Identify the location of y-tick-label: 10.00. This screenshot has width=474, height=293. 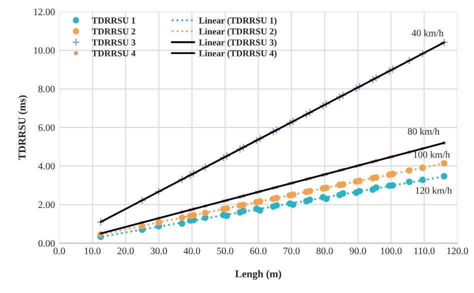
(44, 50).